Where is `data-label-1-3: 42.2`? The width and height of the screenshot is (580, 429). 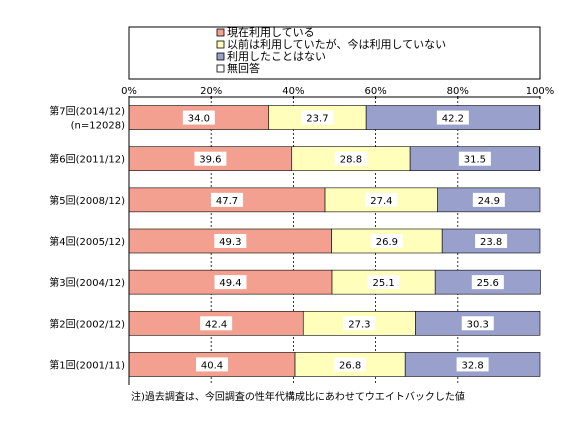 data-label-1-3: 42.2 is located at coordinates (453, 119).